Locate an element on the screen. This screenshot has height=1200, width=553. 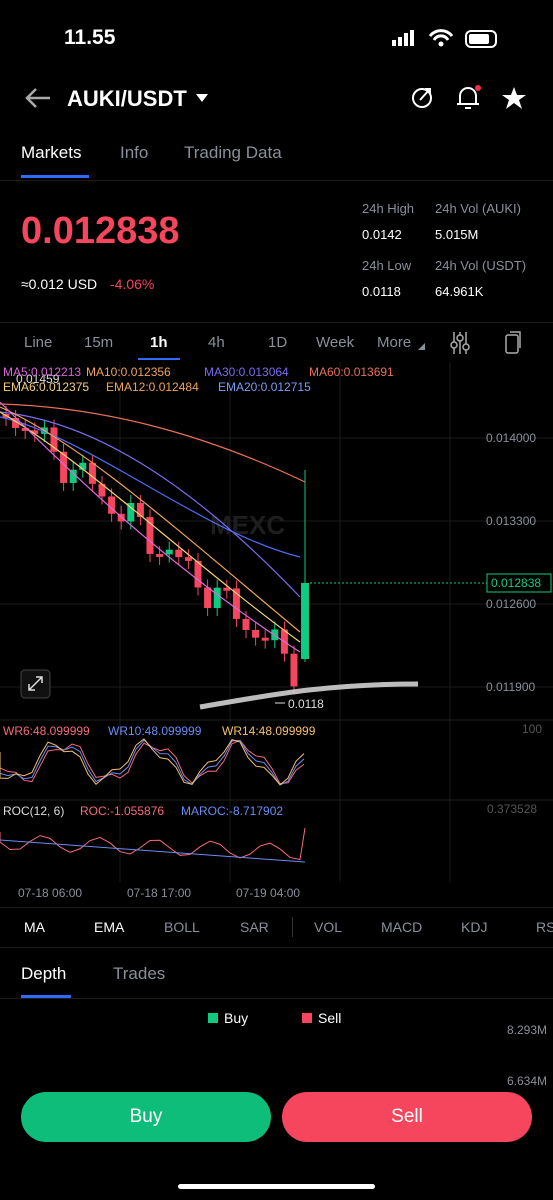
stat-label: 24h Vol (USDT) is located at coordinates (481, 265).